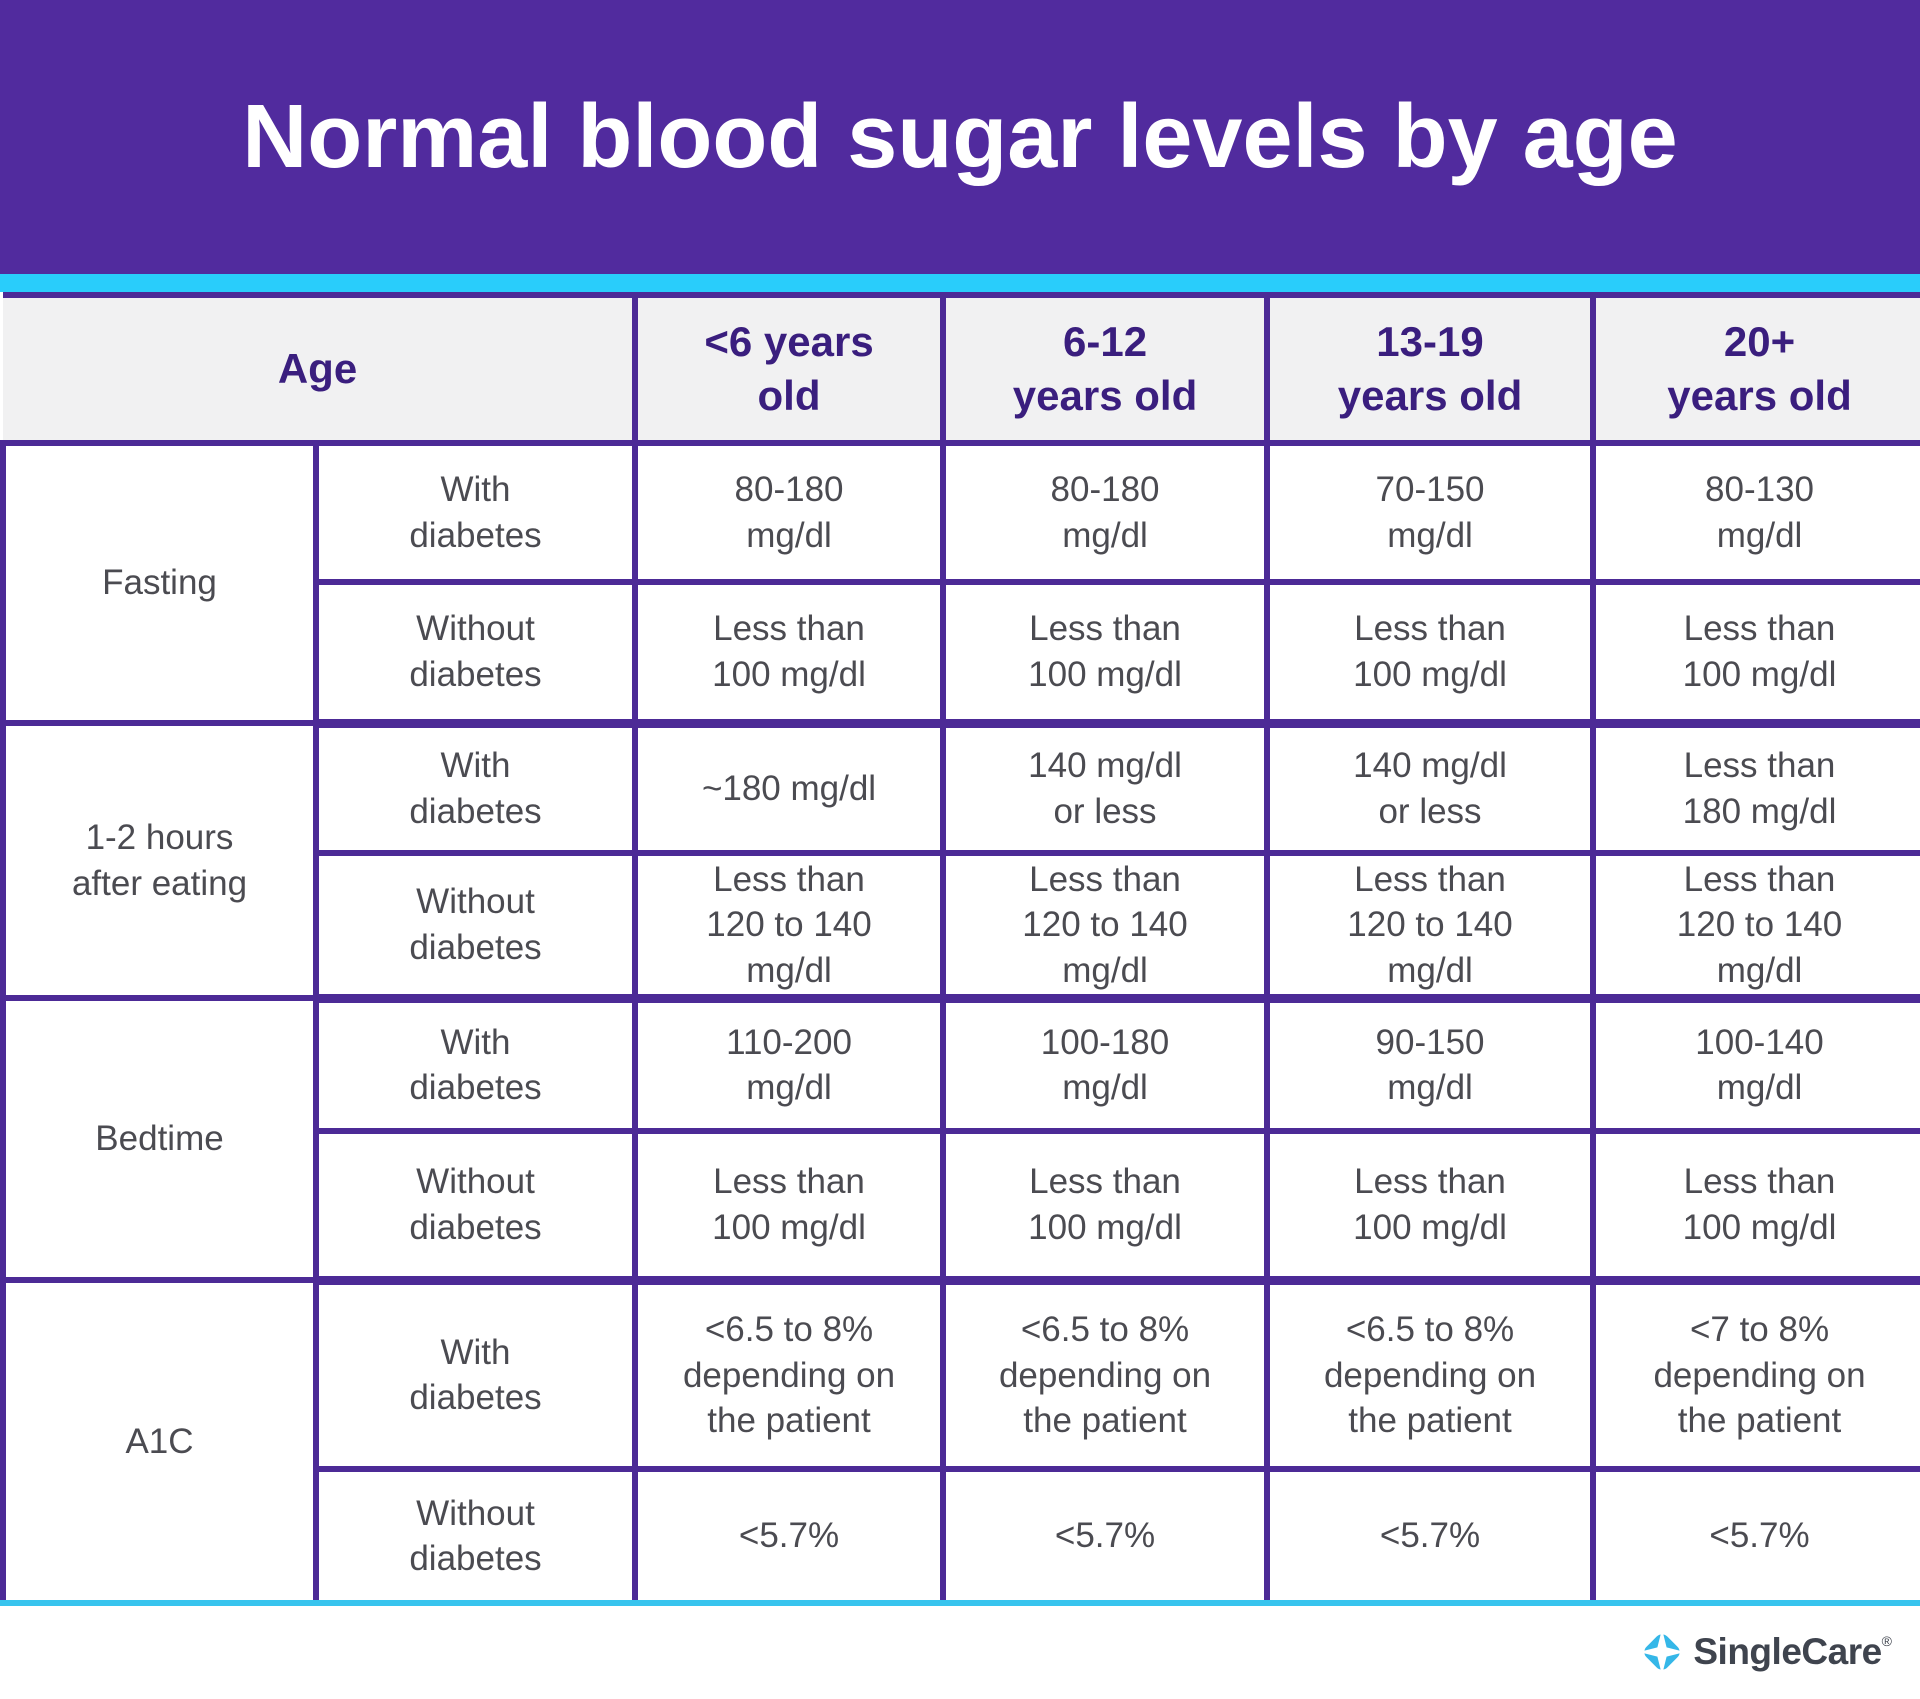  Describe the element at coordinates (159, 1438) in the screenshot. I see `row-group-label-a1c: A1C` at that location.